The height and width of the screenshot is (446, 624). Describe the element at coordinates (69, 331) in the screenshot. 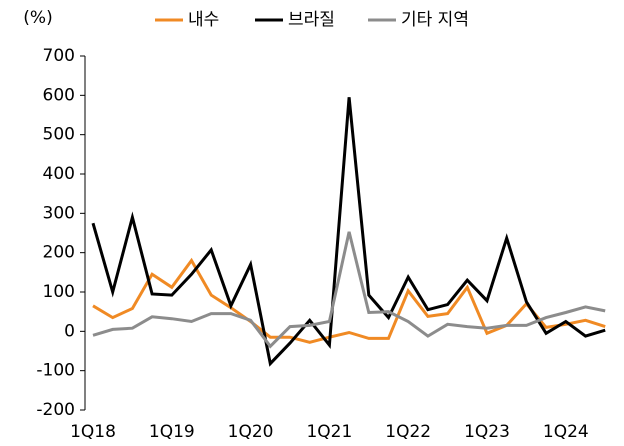

I see `y-tick-label: 0` at that location.